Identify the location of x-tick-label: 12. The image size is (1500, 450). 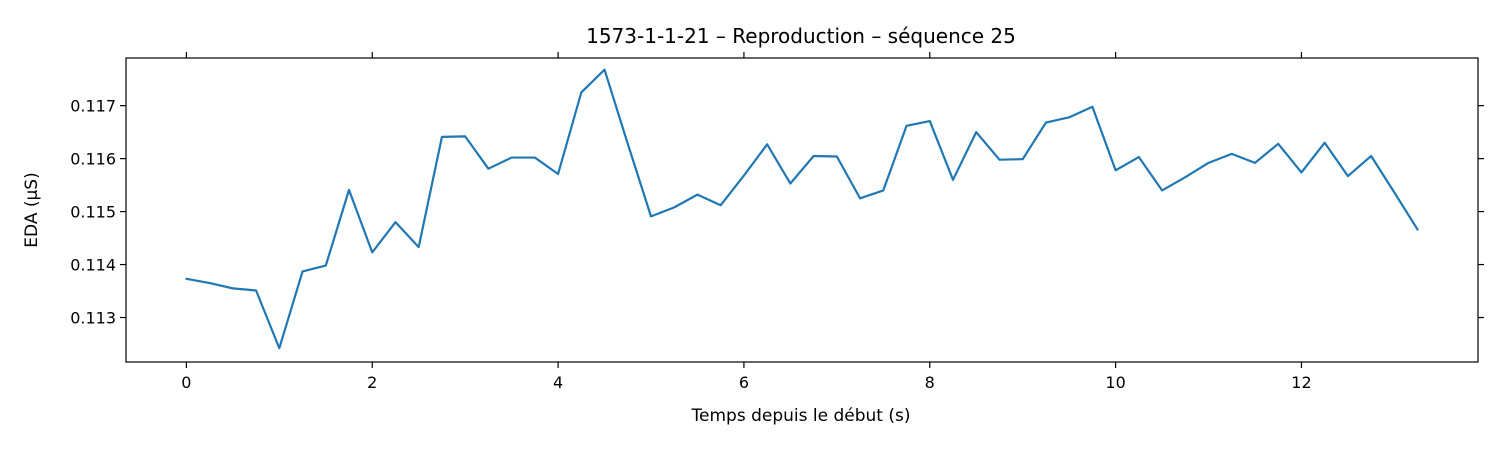
(1301, 382).